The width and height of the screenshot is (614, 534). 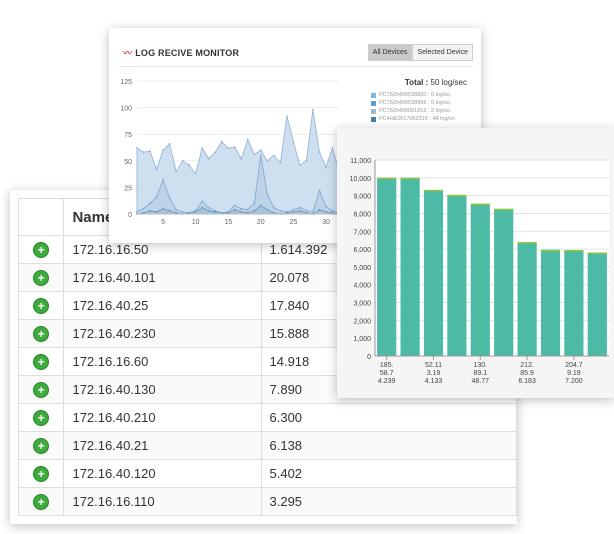 I want to click on x-tick-label: 7.200, so click(x=574, y=381).